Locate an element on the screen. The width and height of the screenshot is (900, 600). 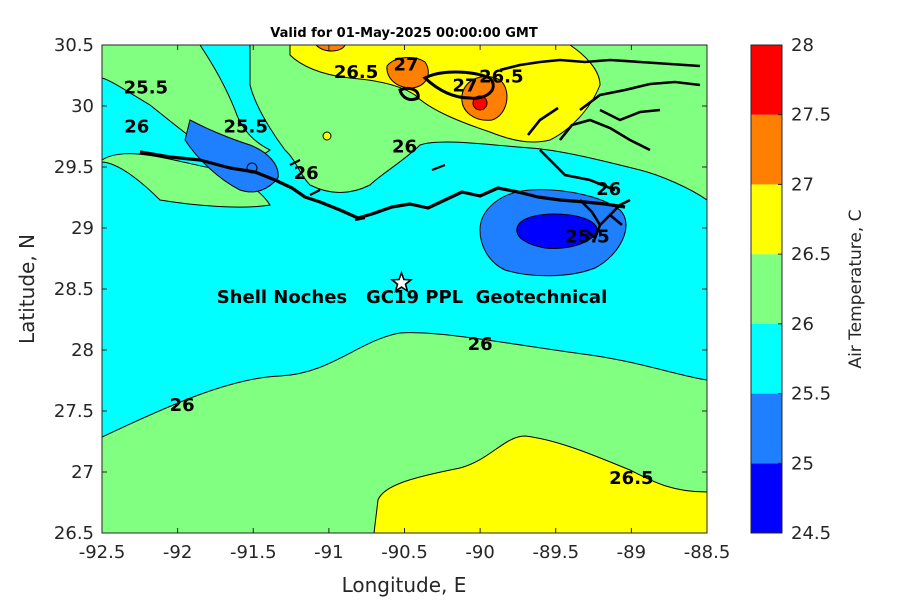
lake-maurepas is located at coordinates (409, 94).